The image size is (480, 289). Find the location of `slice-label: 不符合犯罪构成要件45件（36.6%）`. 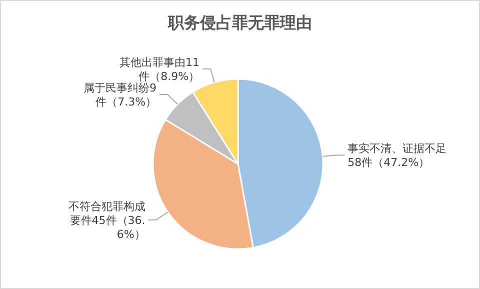

slice-label: 不符合犯罪构成要件45件（36.6%） is located at coordinates (107, 220).